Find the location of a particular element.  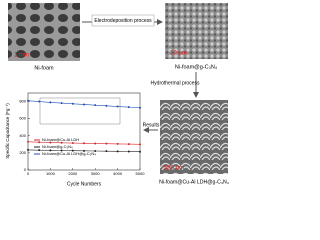

y-tick-label: 400 is located at coordinates (22, 135).